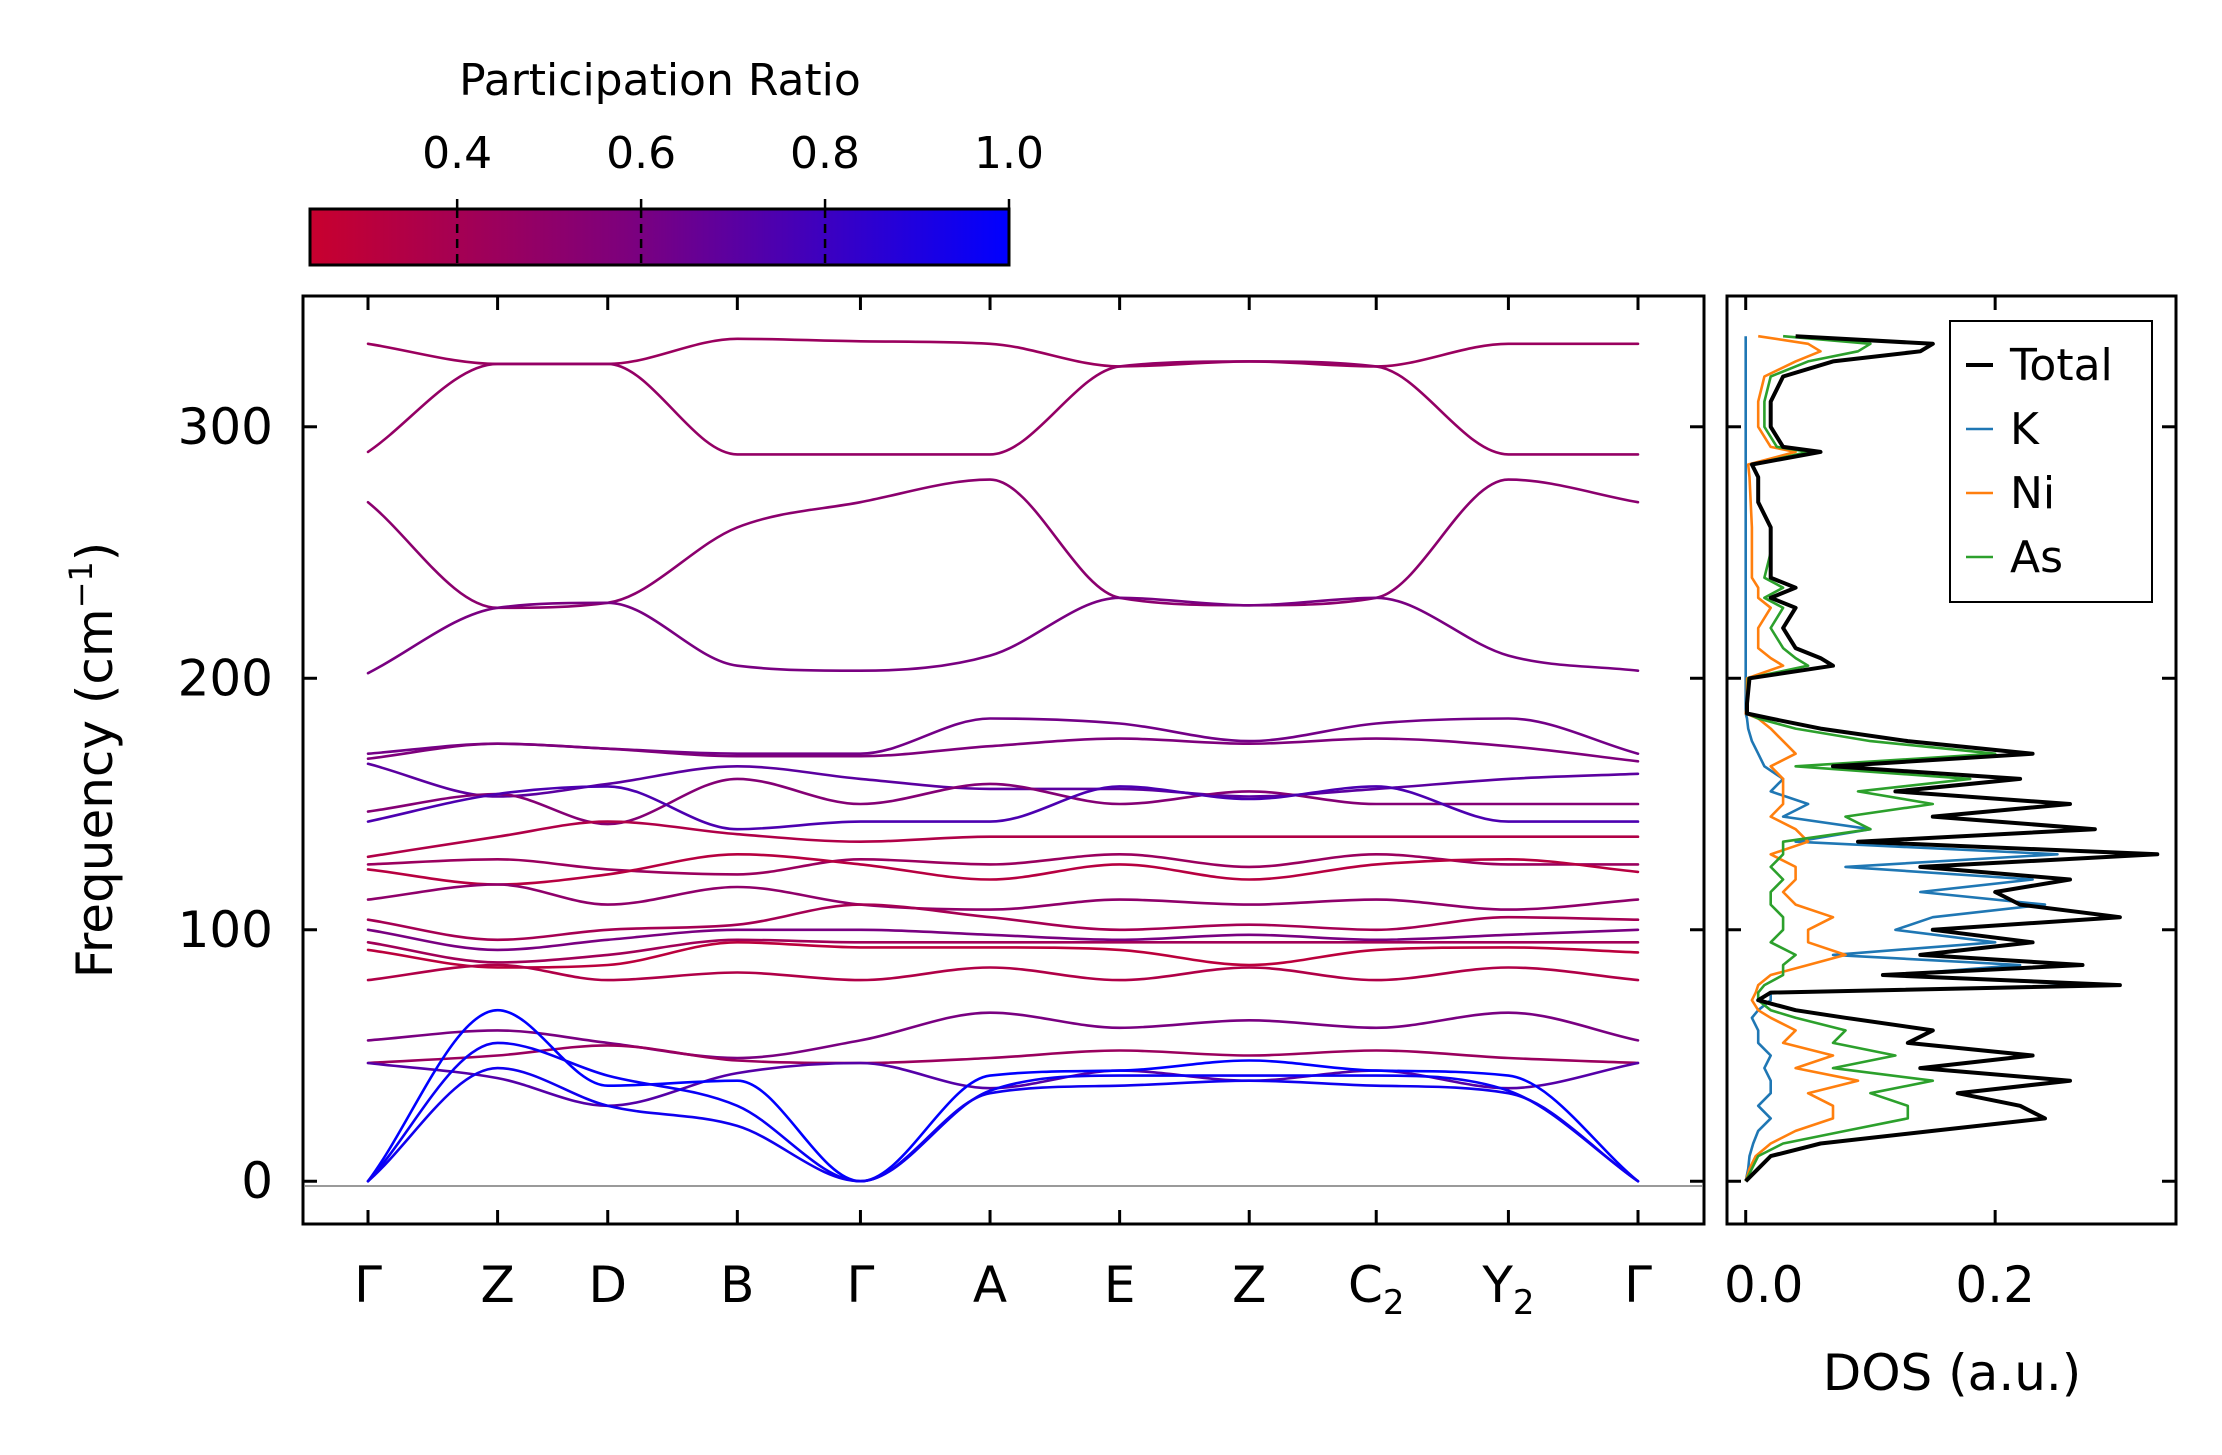 The image size is (2222, 1455). What do you see at coordinates (95, 793) in the screenshot?
I see `y-axis-label-main: Frequency (cm` at bounding box center [95, 793].